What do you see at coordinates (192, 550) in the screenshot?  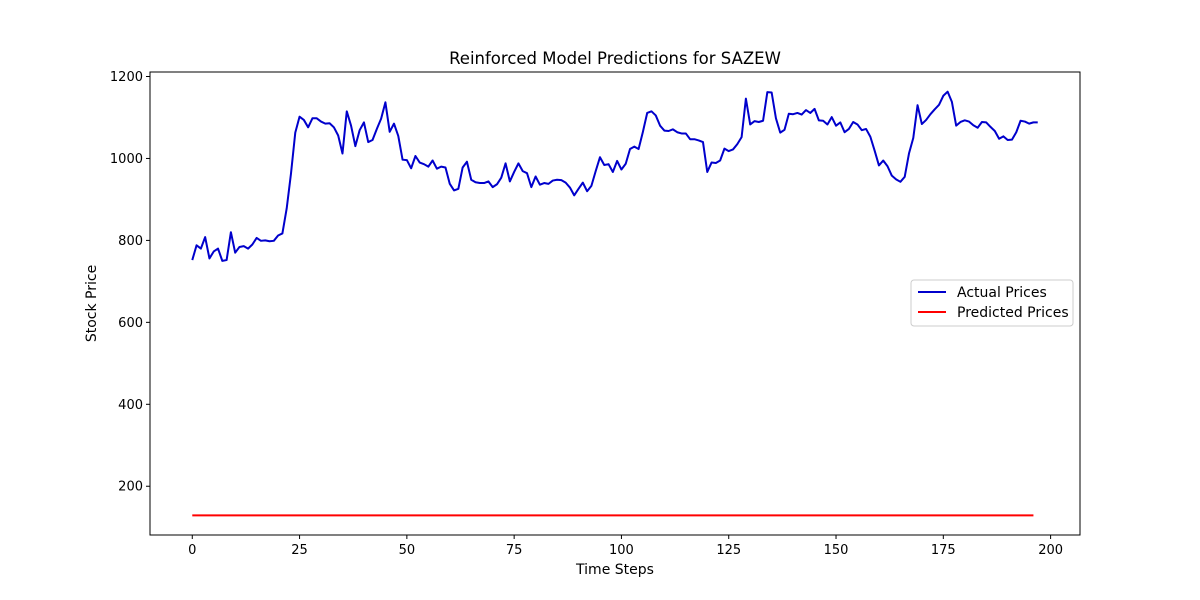 I see `x-tick-label: 0` at bounding box center [192, 550].